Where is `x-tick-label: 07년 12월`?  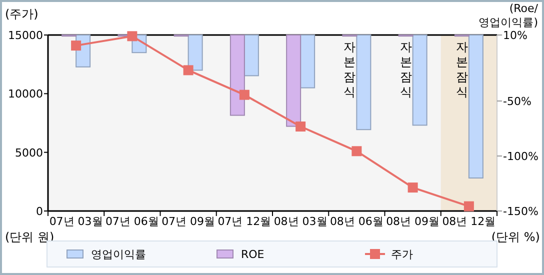 x-tick-label: 07년 12월 is located at coordinates (245, 221).